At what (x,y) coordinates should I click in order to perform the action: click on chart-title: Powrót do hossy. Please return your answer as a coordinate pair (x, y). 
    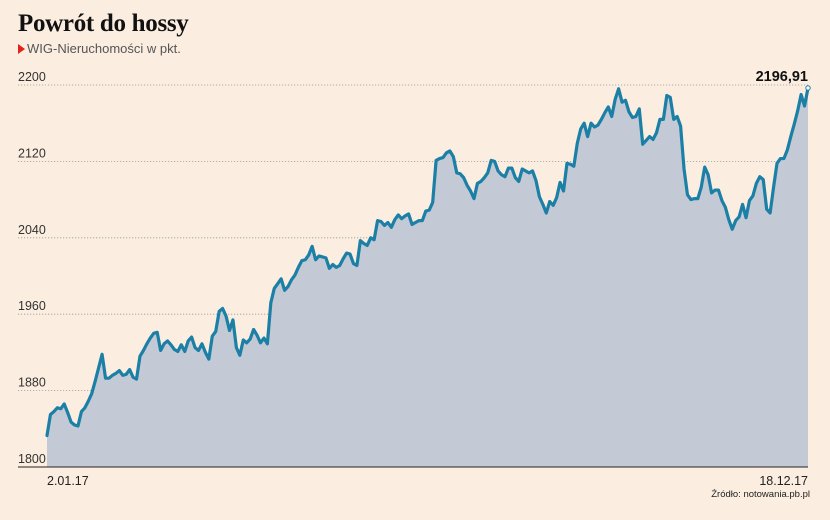
    Looking at the image, I should click on (103, 23).